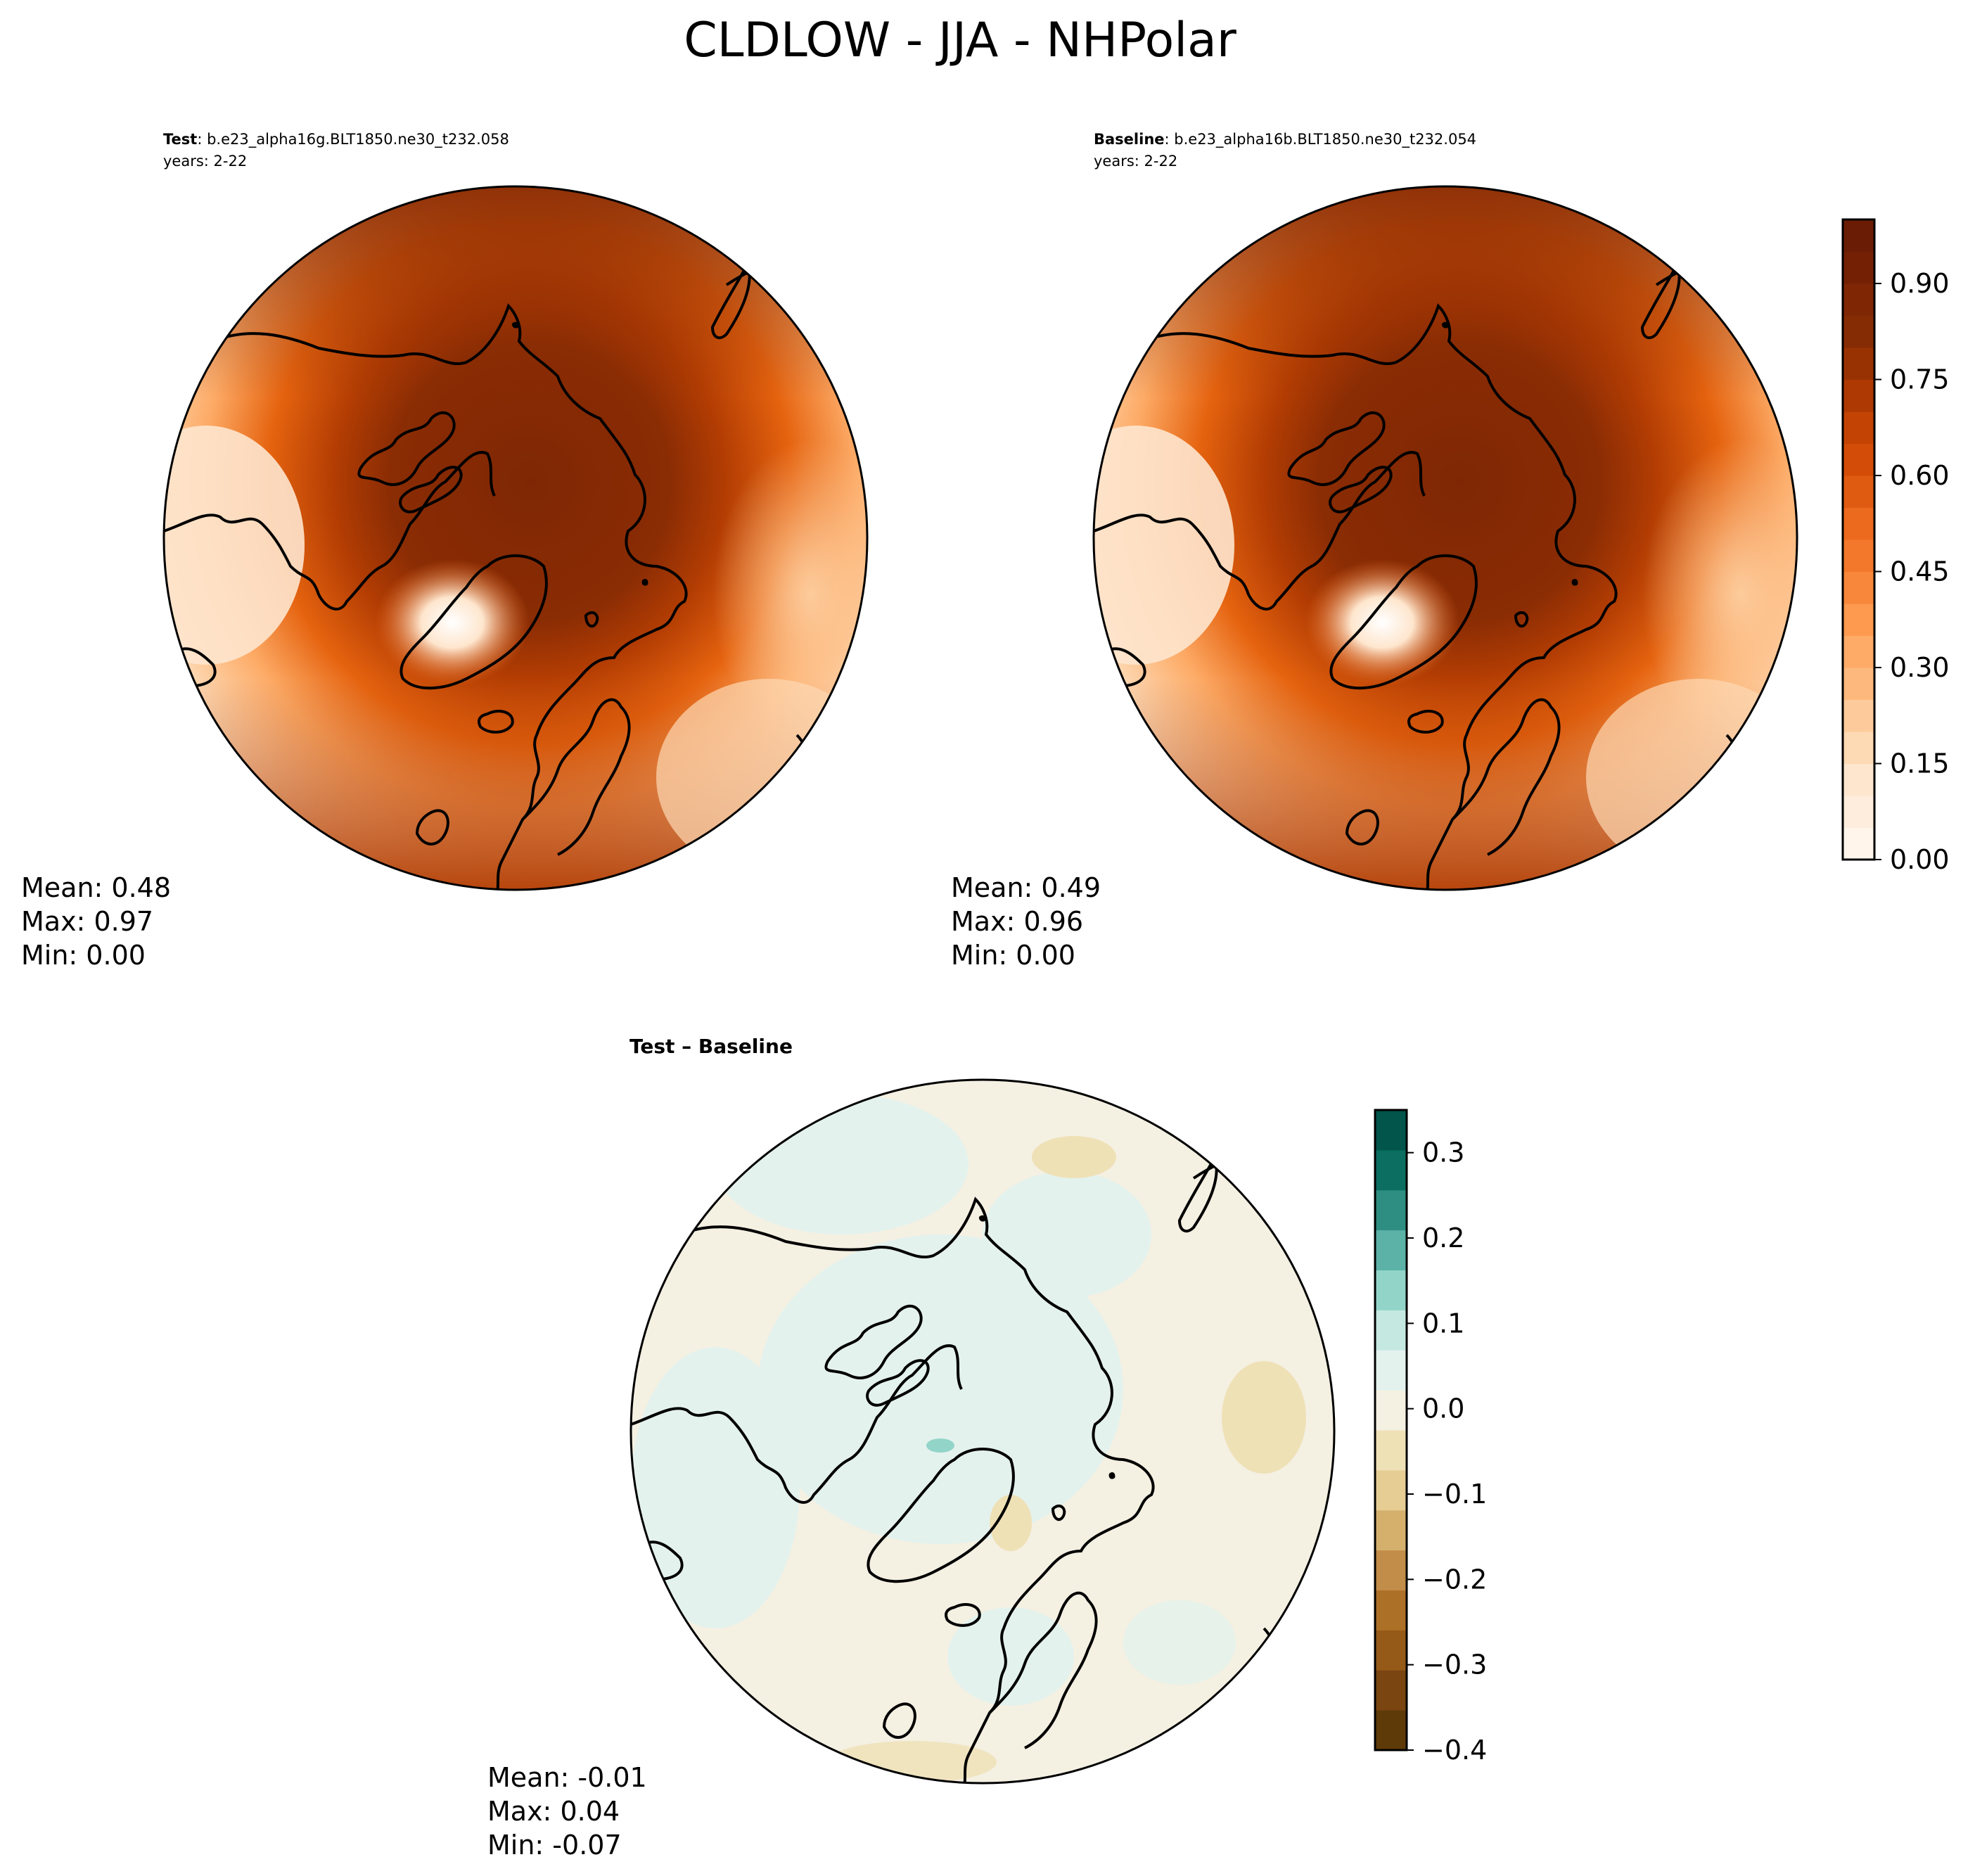 The width and height of the screenshot is (1975, 1876). What do you see at coordinates (353, 139) in the screenshot?
I see `test-title-rest: : b.e23_alpha16g.BLT1850.ne30_t232.058` at bounding box center [353, 139].